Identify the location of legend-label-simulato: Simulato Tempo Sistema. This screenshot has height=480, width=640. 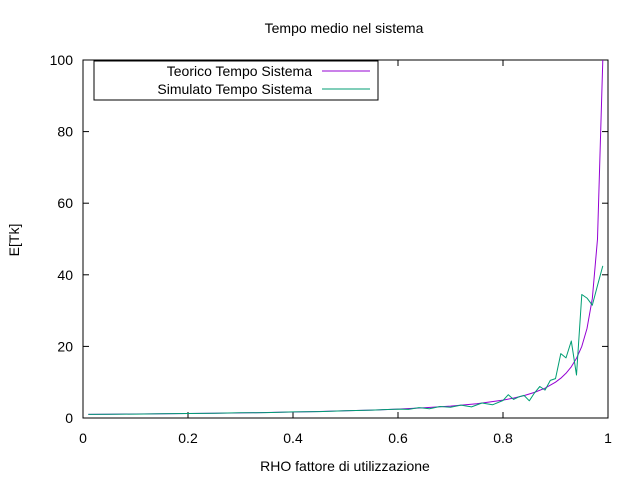
(234, 89).